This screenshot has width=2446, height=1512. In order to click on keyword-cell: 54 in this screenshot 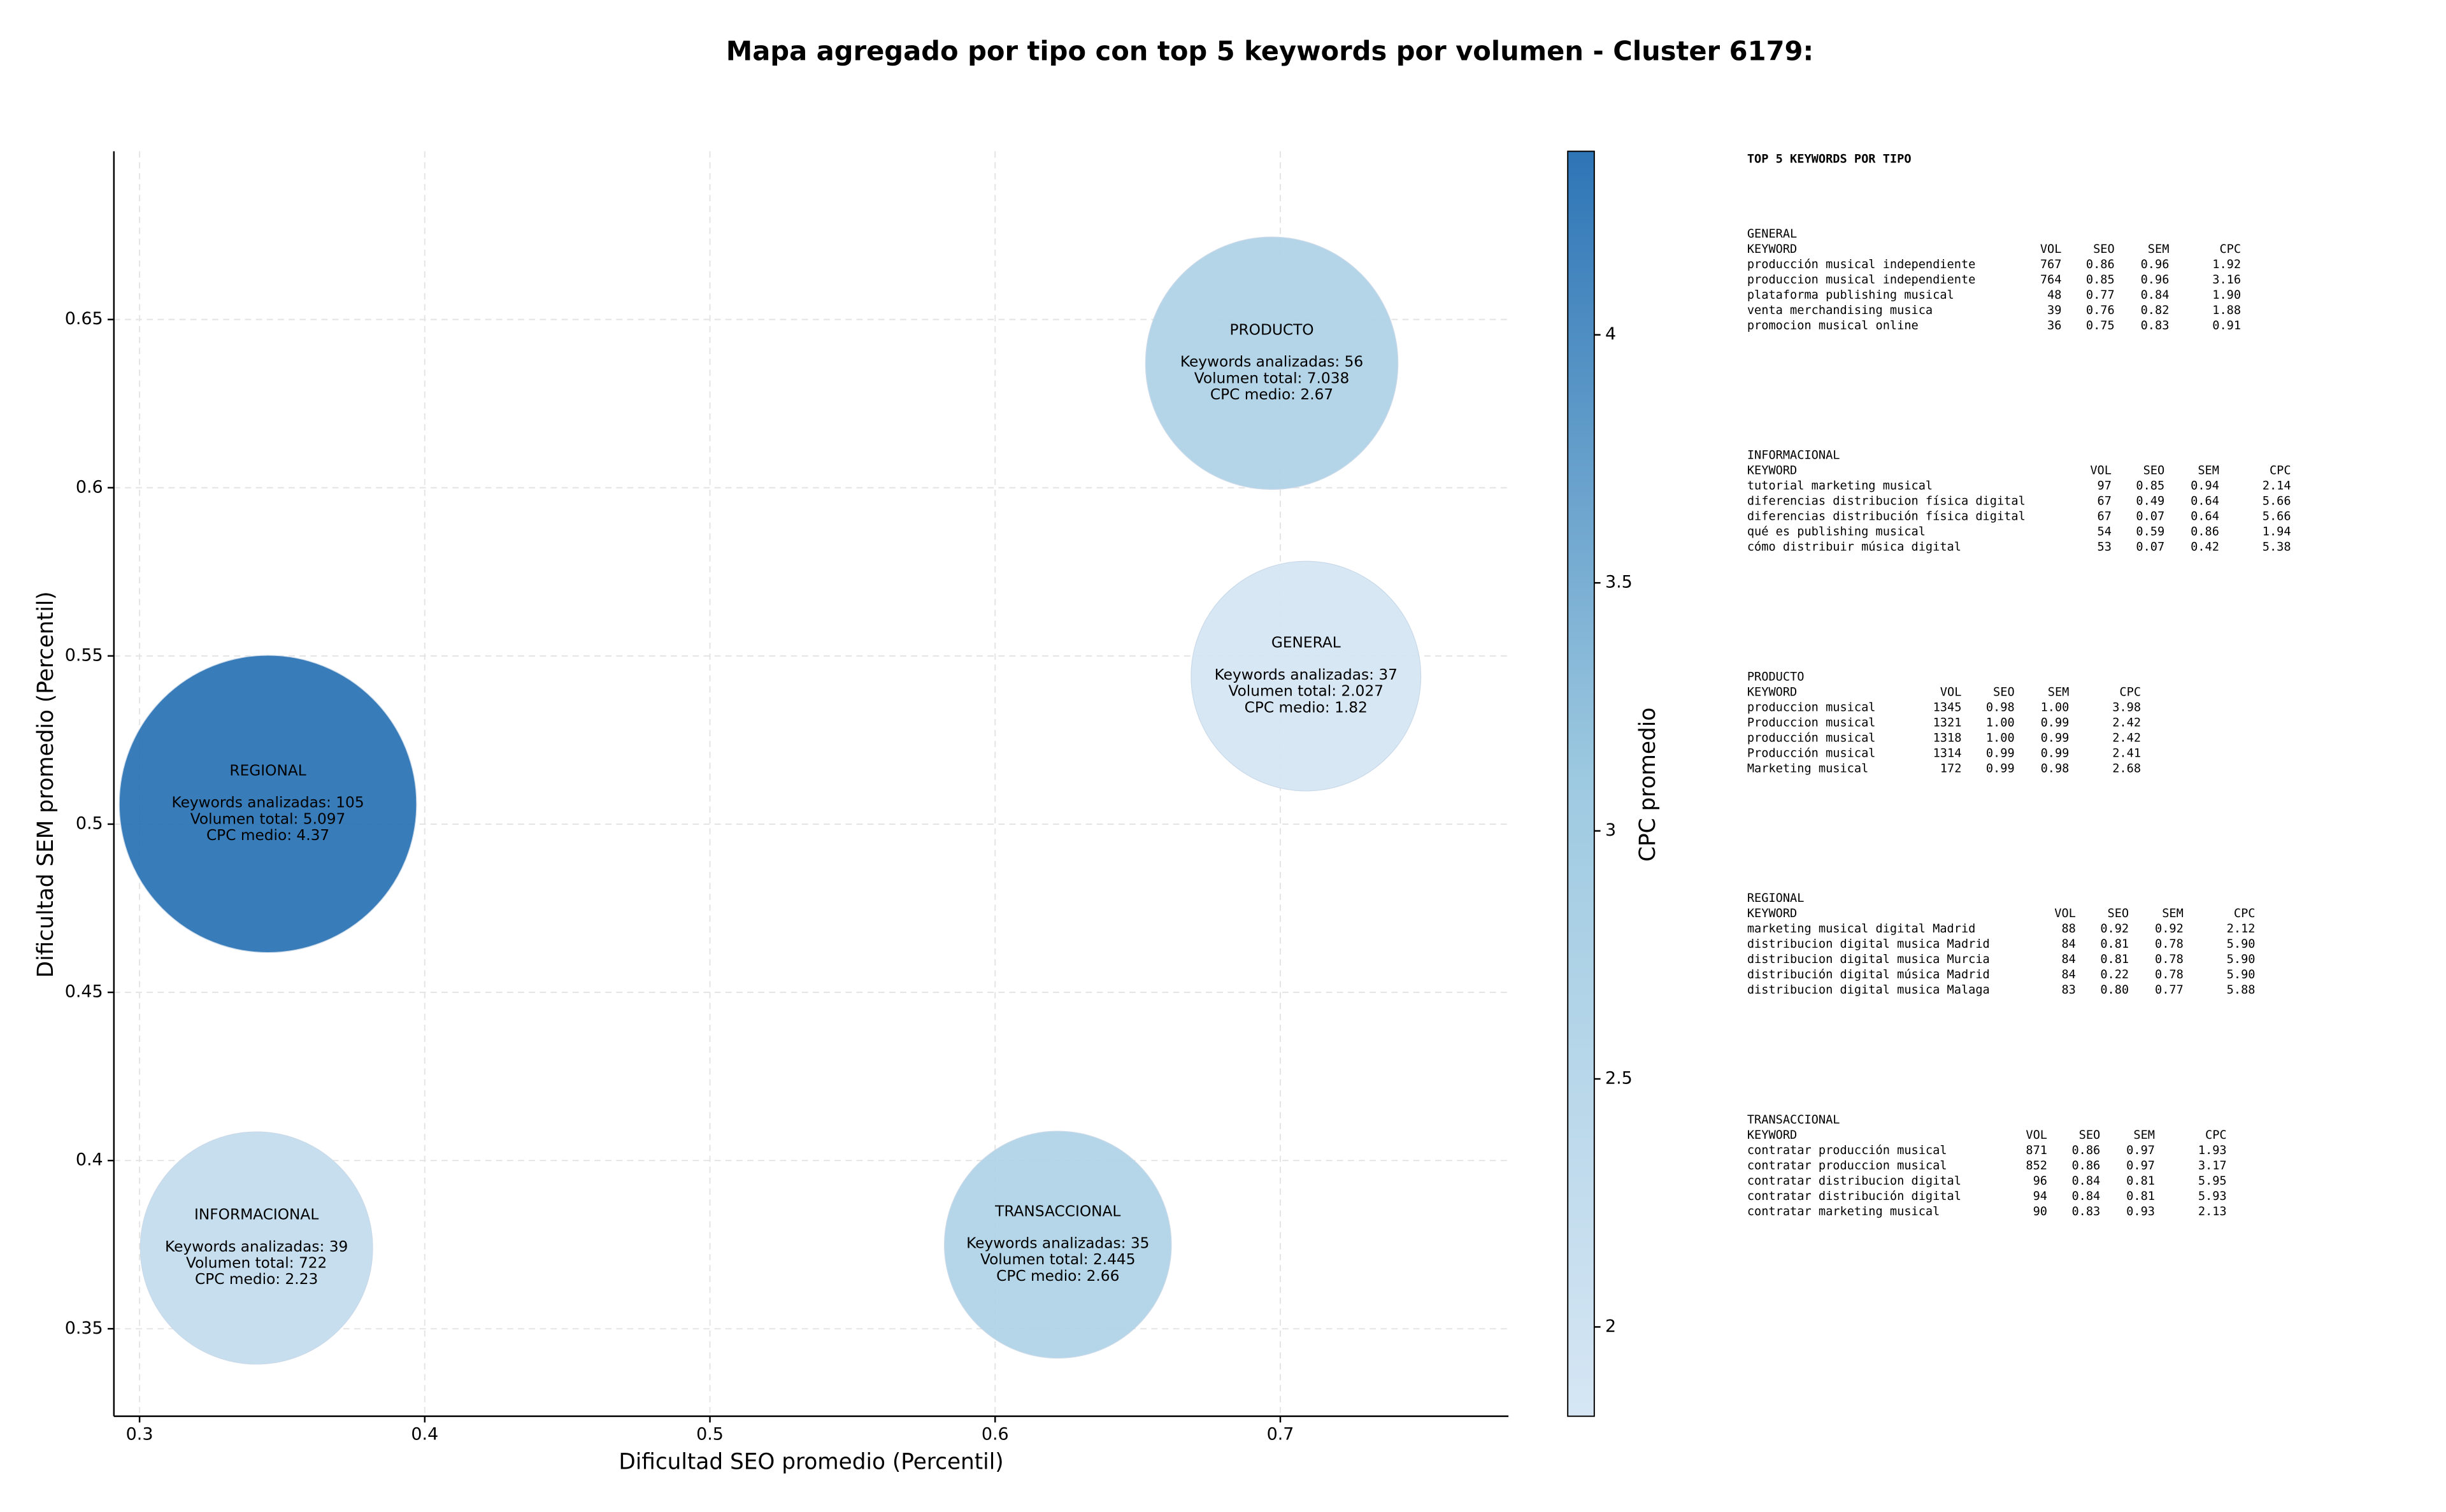, I will do `click(2105, 532)`.